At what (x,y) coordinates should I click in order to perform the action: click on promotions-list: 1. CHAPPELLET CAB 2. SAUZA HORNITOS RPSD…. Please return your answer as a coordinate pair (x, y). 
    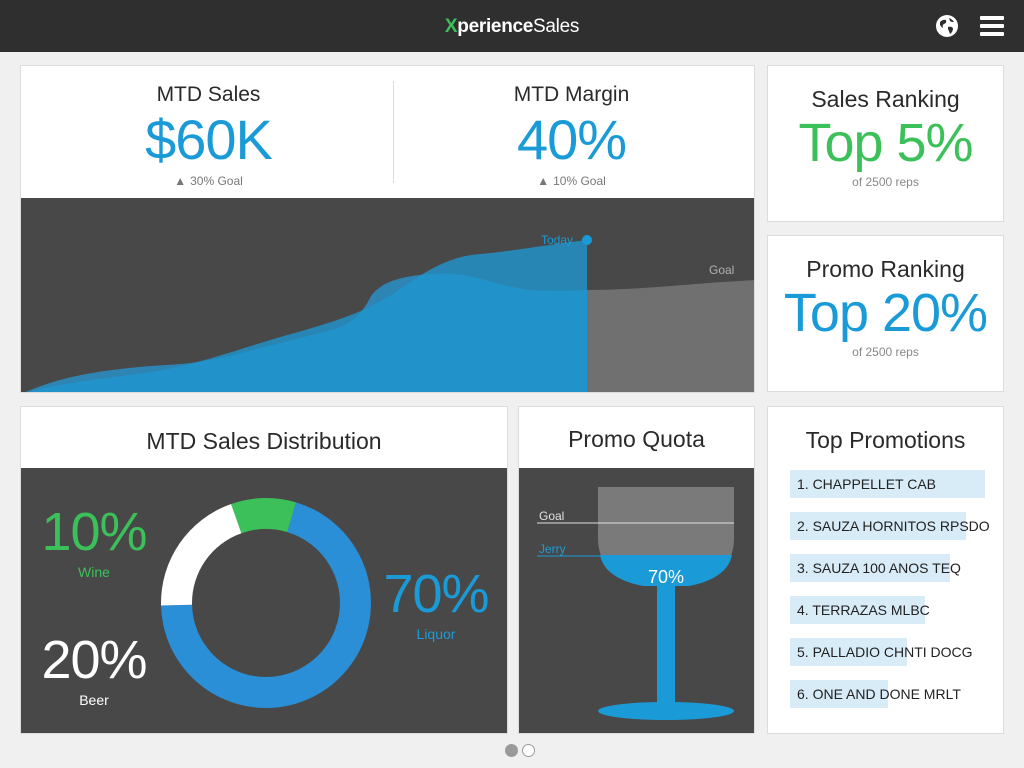
    Looking at the image, I should click on (890, 596).